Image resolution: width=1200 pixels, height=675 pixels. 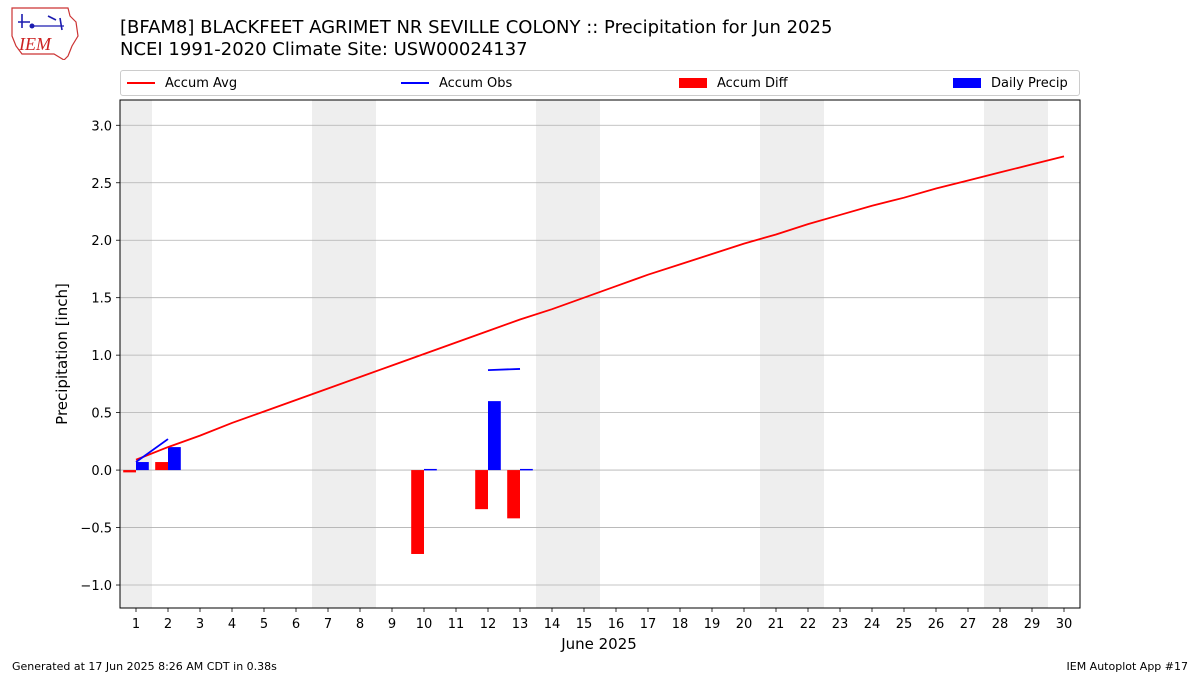 What do you see at coordinates (360, 624) in the screenshot?
I see `x-tick-label: 8` at bounding box center [360, 624].